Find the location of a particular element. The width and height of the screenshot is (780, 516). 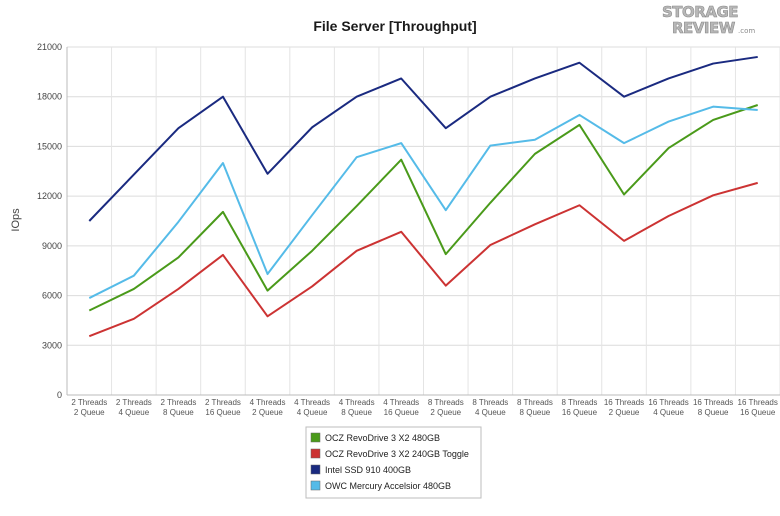

y-tick-label: 0 is located at coordinates (59, 395).